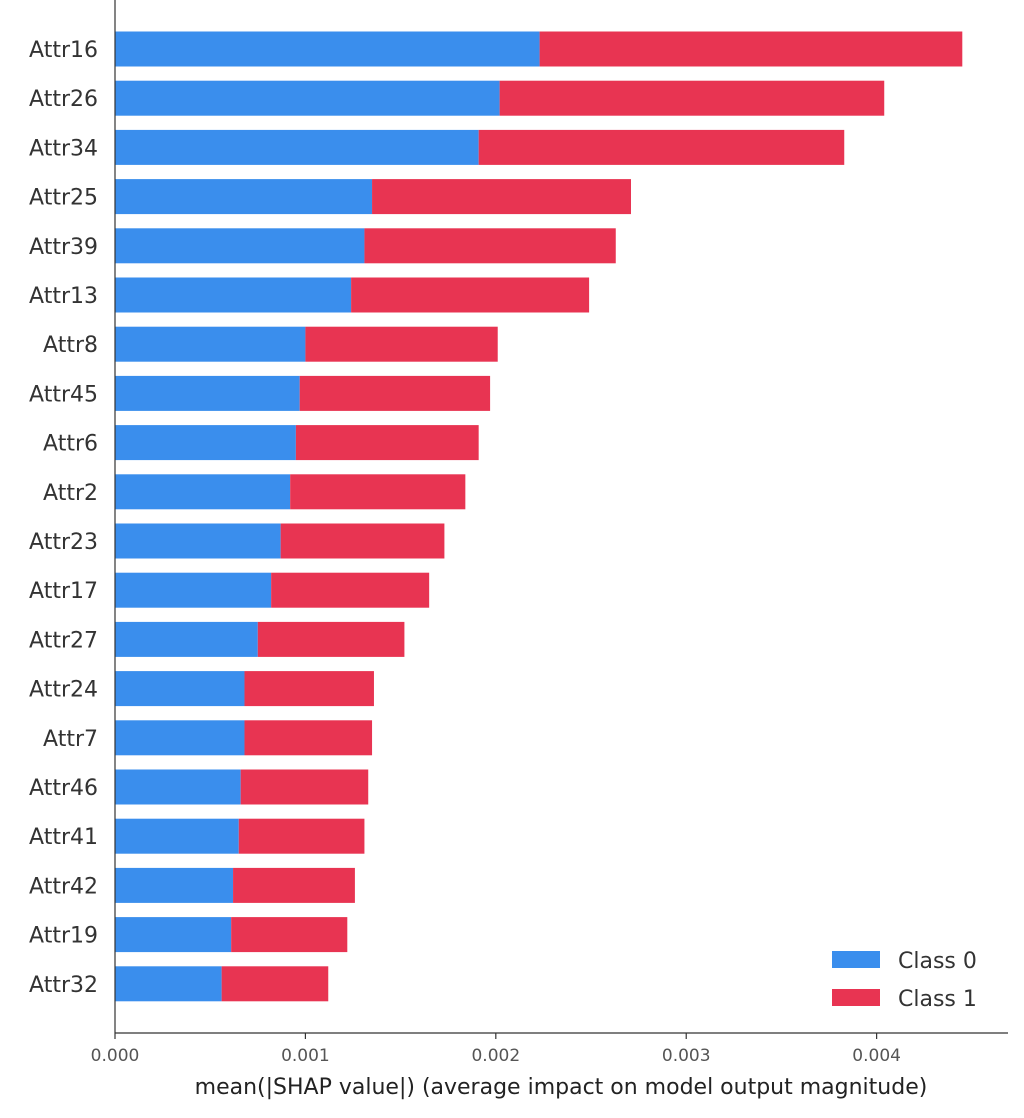  I want to click on bar-attr34-class1, so click(661, 147).